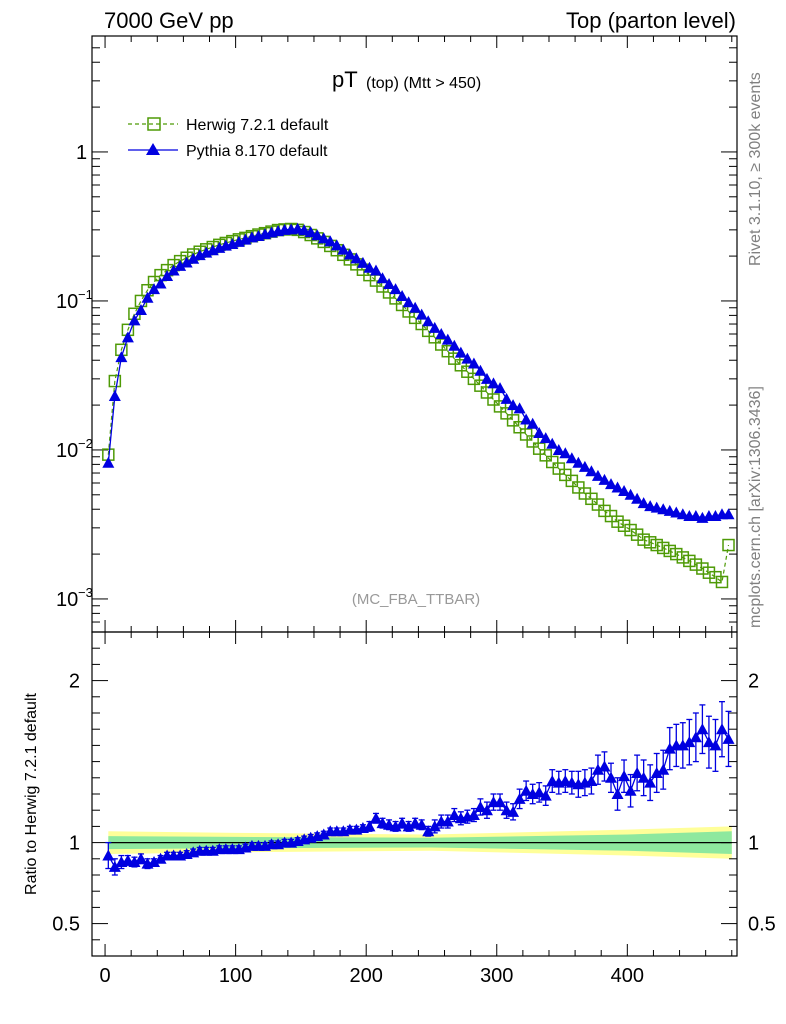 This screenshot has height=1024, width=786. Describe the element at coordinates (755, 507) in the screenshot. I see `mcplots-label: mcplots.cern.ch [arXiv:1306.3436]` at that location.